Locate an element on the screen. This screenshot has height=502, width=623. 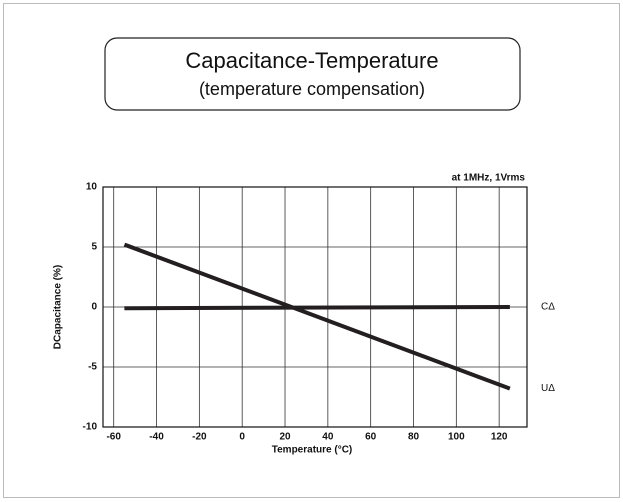
chart-title: Capacitance-Temperature is located at coordinates (311, 60).